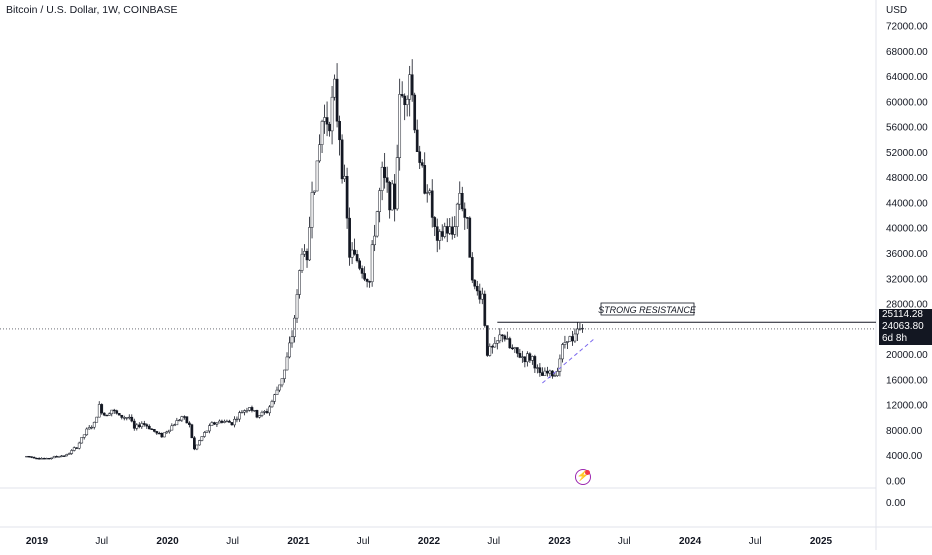 The image size is (932, 555). I want to click on time-tick-label: 2023, so click(559, 541).